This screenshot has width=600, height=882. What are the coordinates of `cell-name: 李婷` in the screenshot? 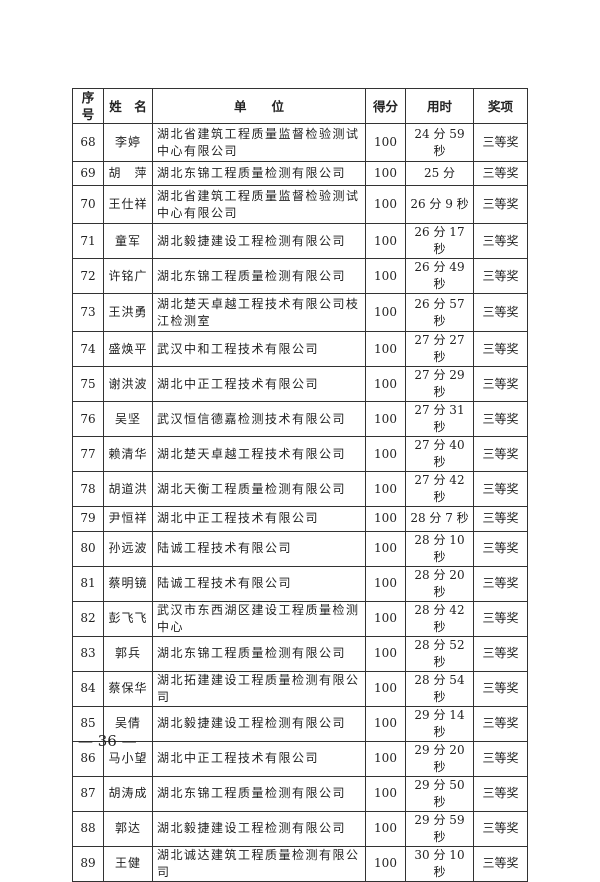 It's located at (128, 142).